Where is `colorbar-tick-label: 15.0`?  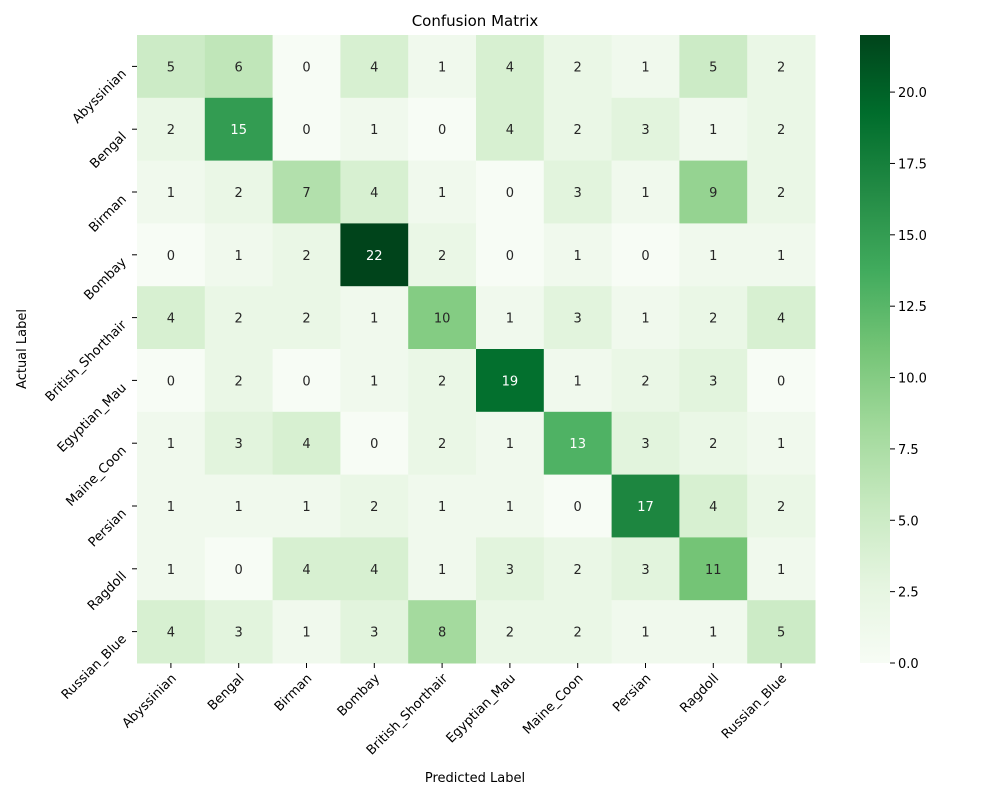
colorbar-tick-label: 15.0 is located at coordinates (912, 236).